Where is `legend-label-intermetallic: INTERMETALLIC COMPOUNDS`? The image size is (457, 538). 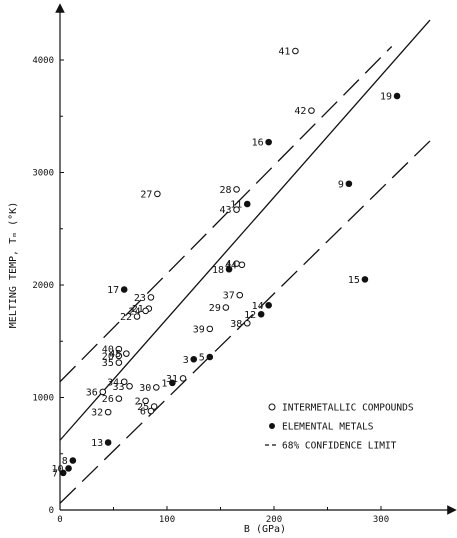 legend-label-intermetallic: INTERMETALLIC COMPOUNDS is located at coordinates (348, 408).